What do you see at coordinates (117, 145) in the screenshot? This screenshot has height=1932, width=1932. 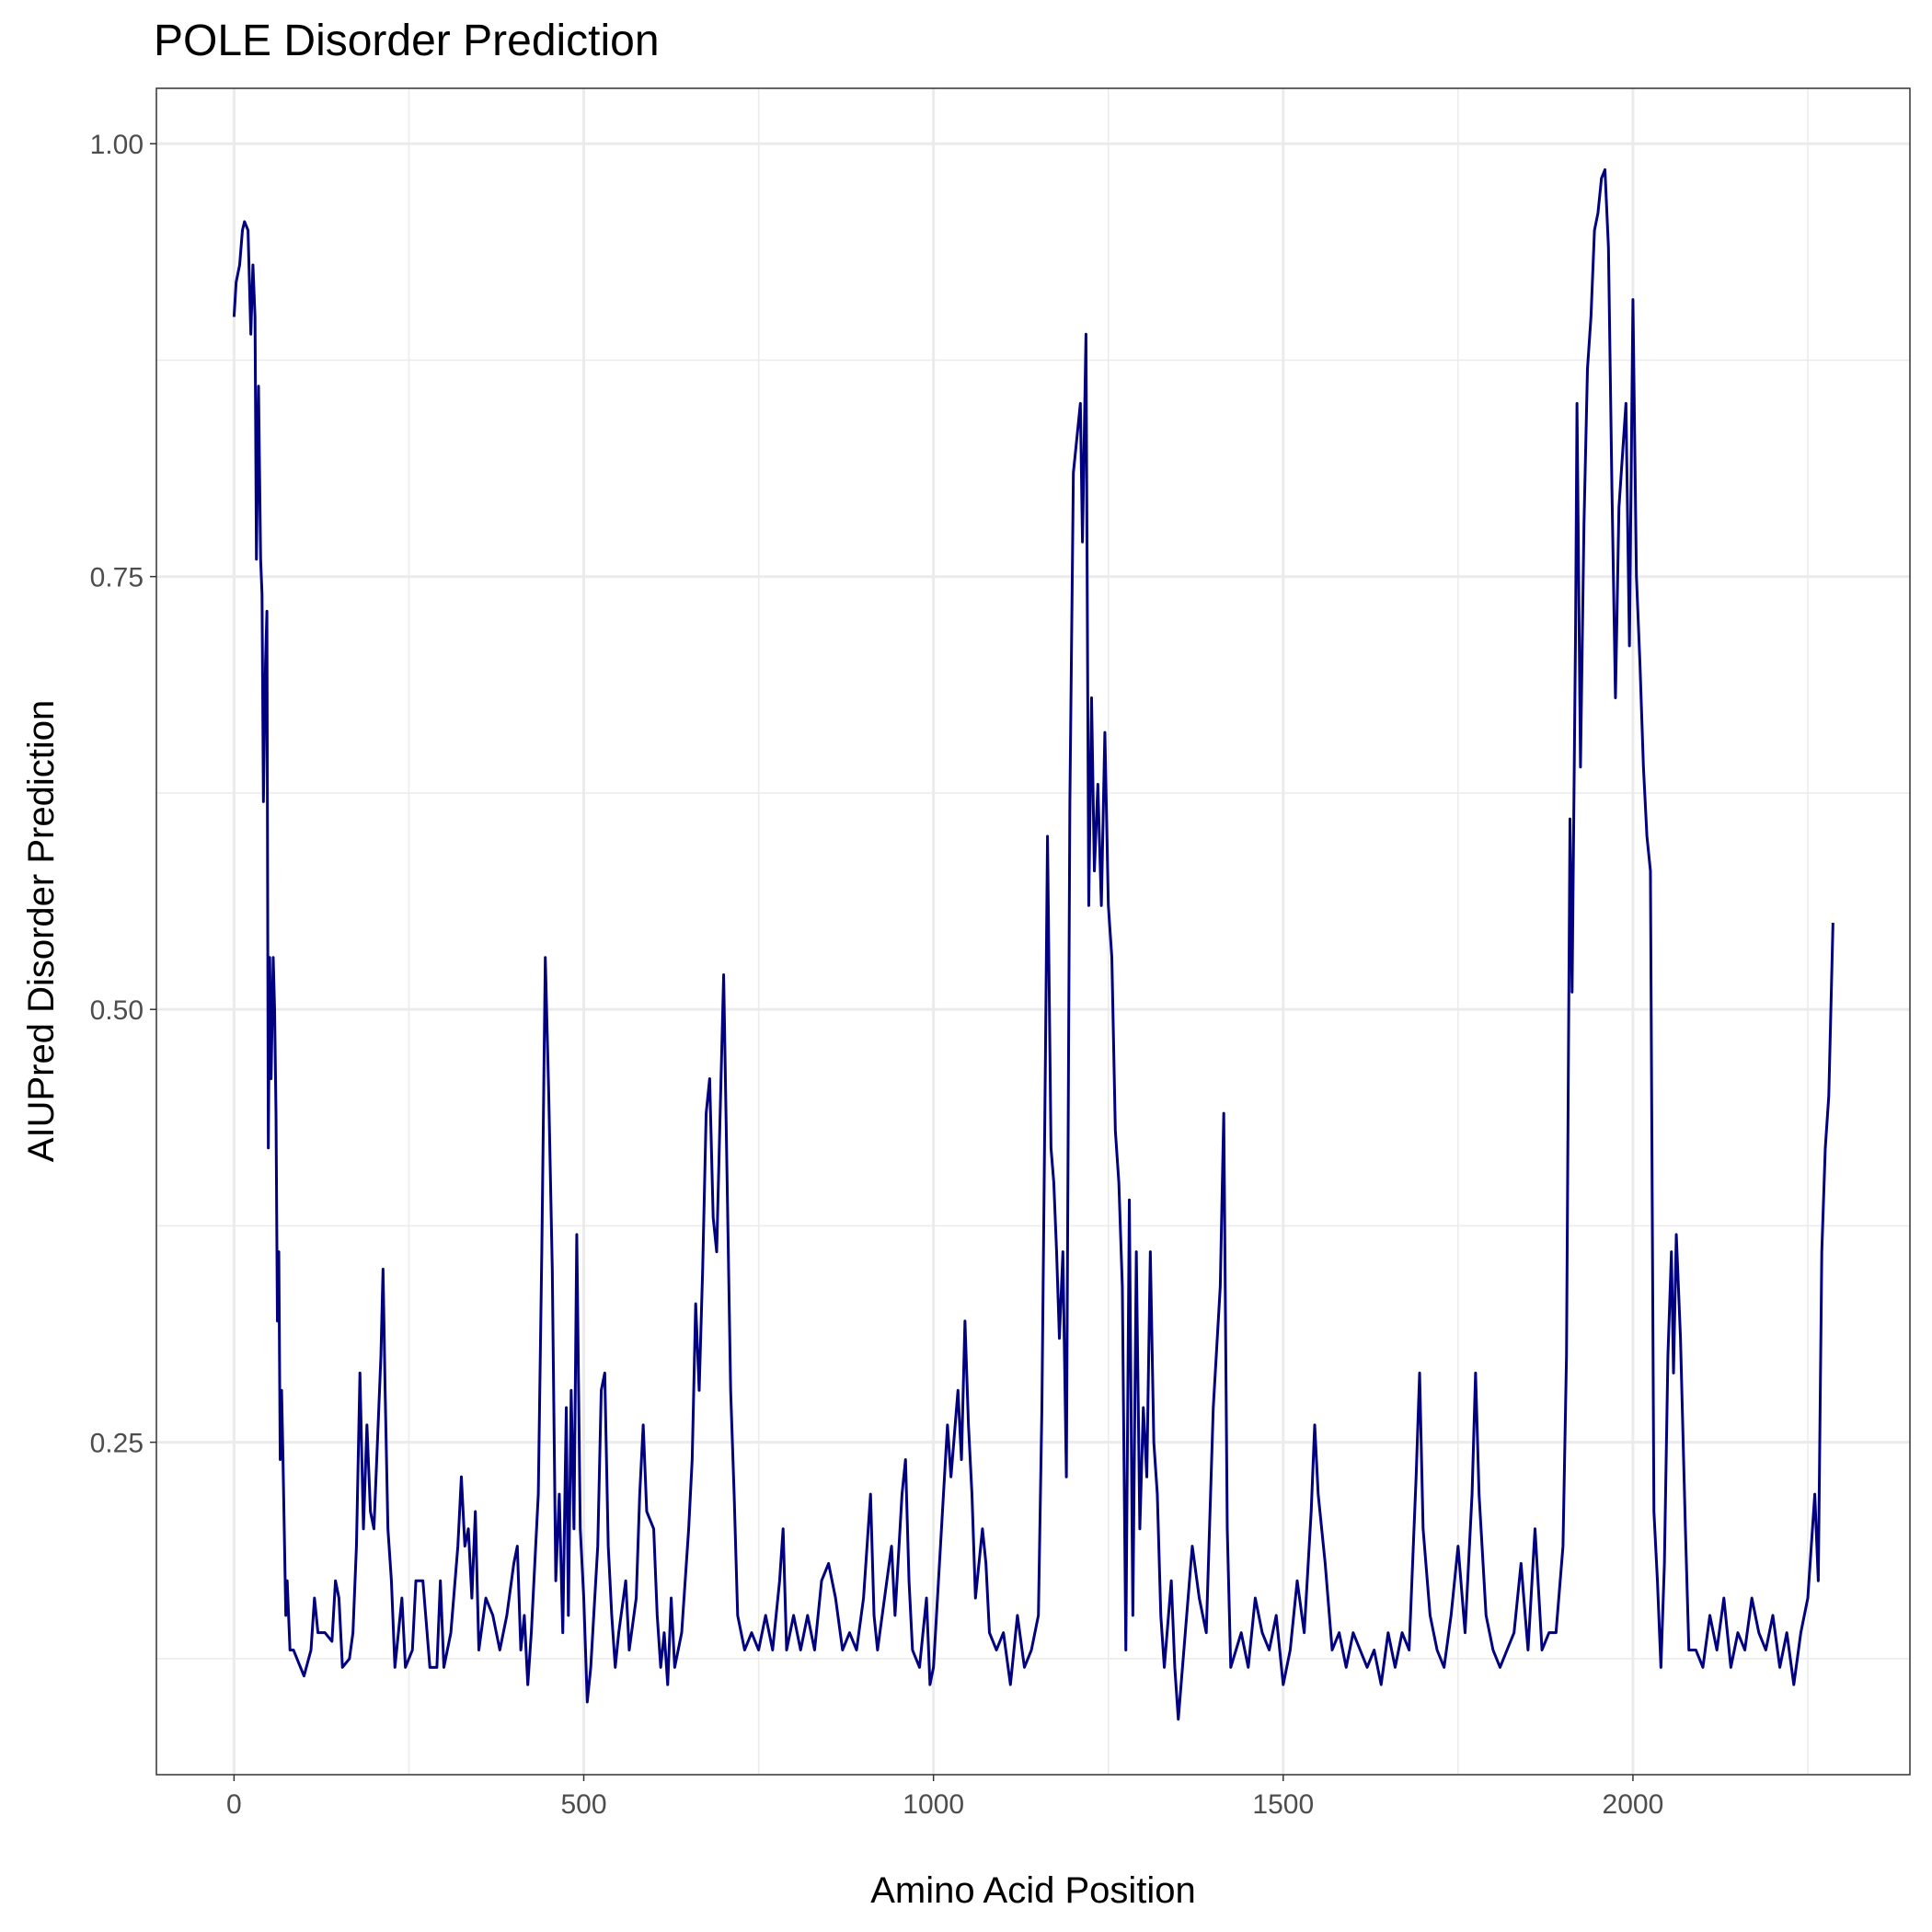 I see `y-tick-label: 1.00` at bounding box center [117, 145].